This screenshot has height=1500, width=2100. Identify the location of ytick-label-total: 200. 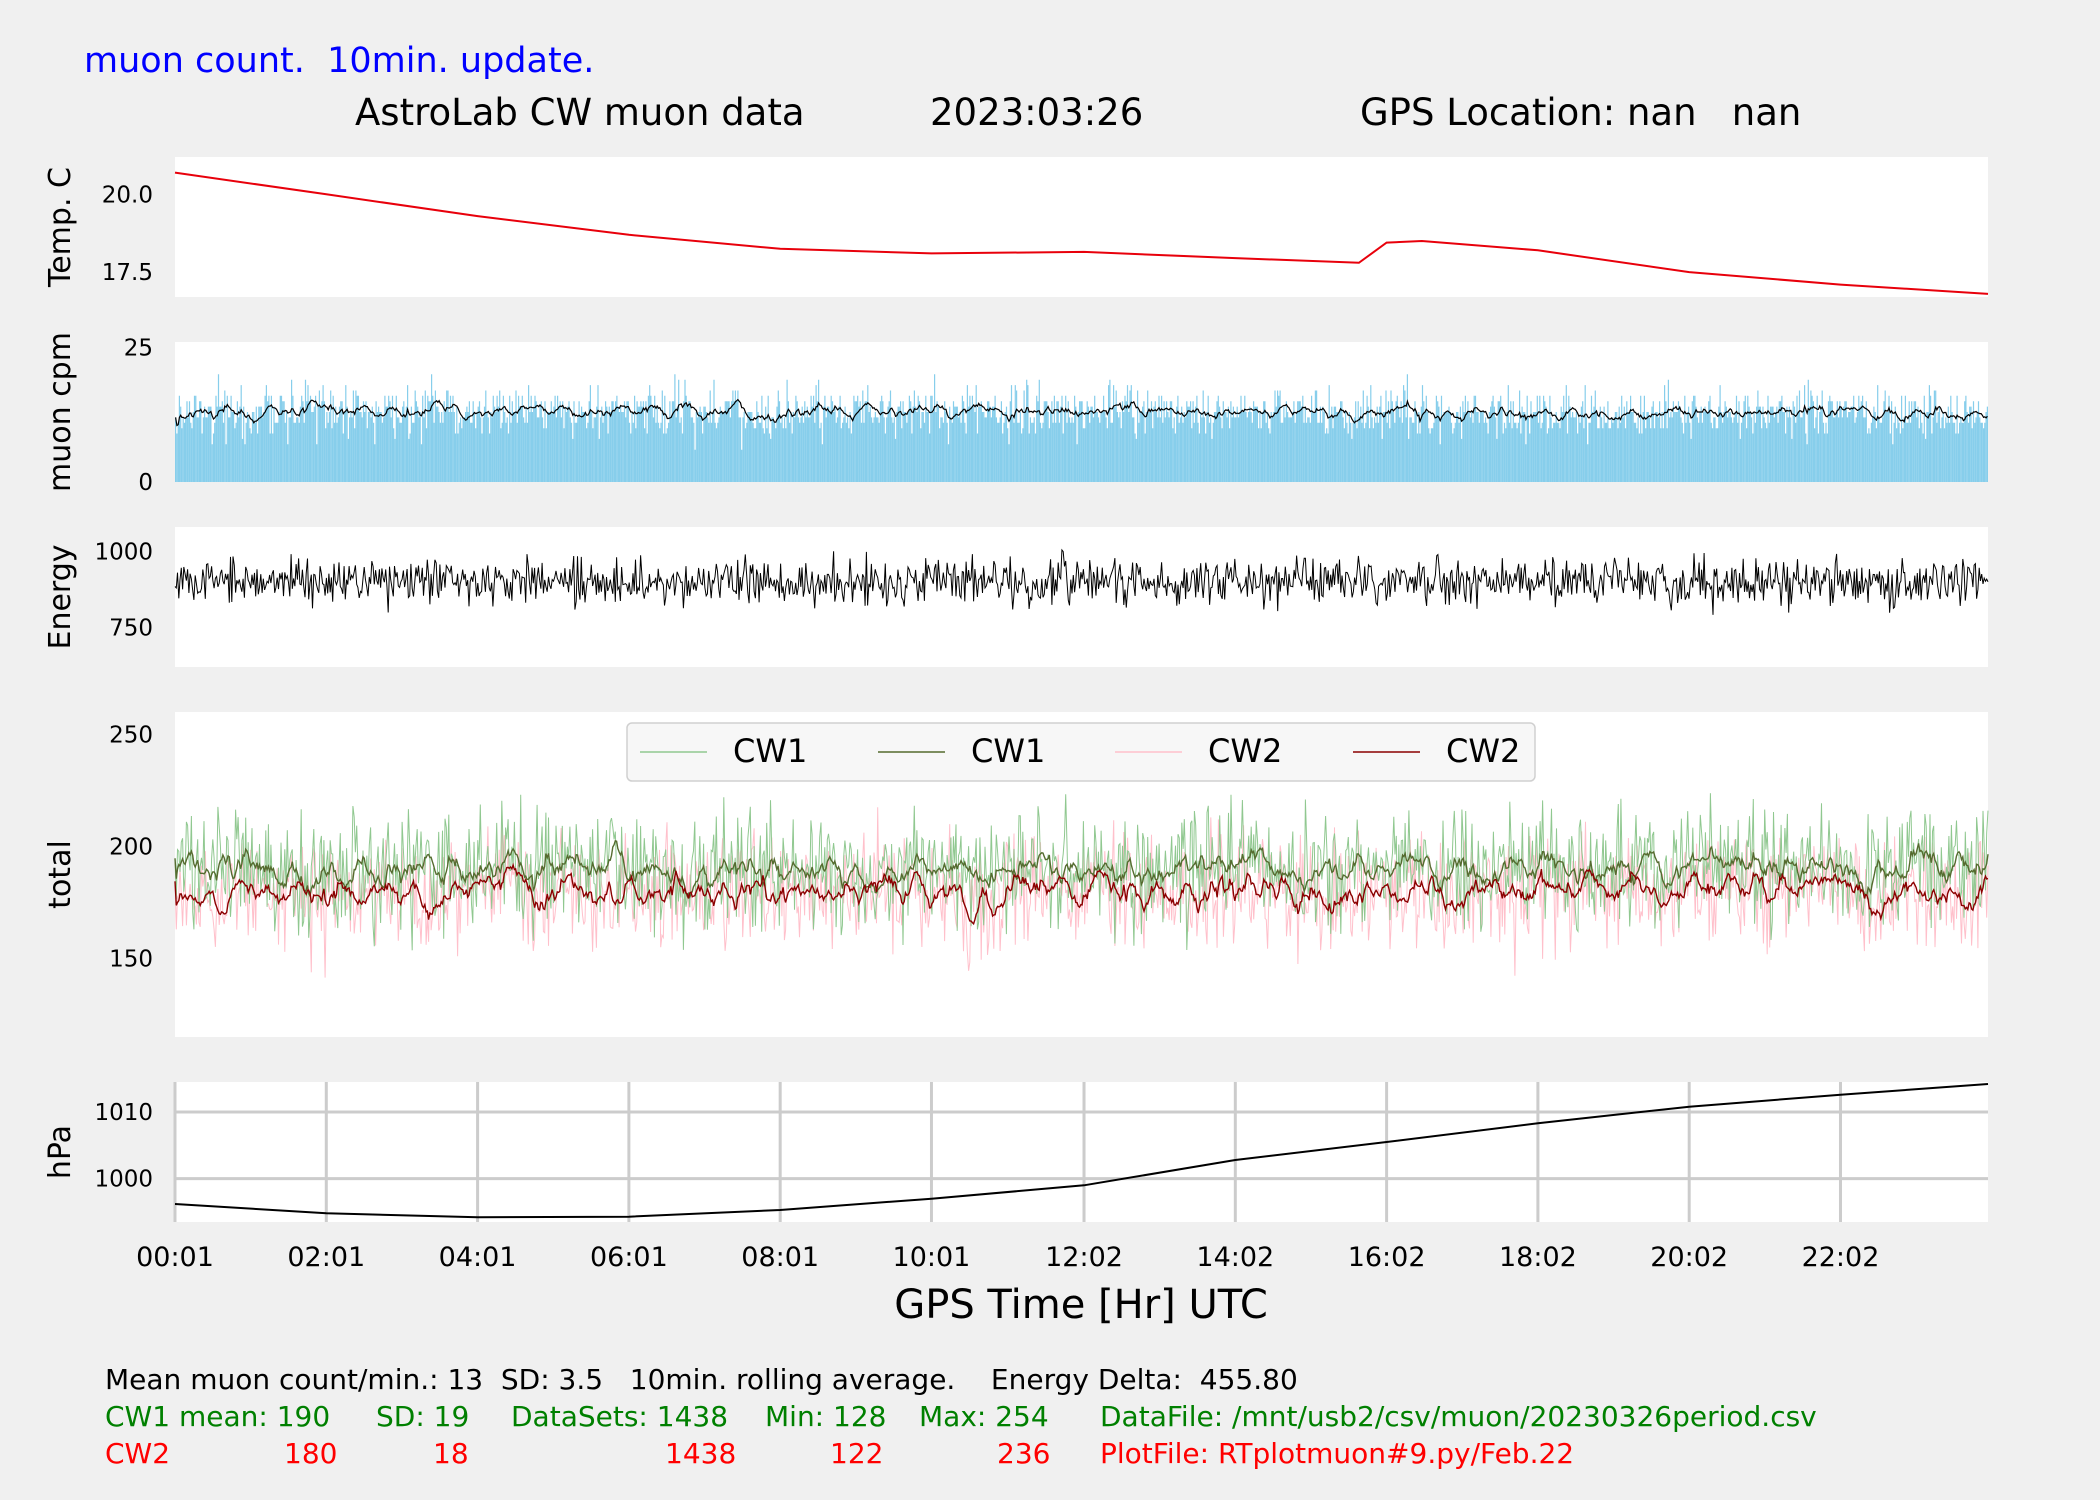
(131, 847).